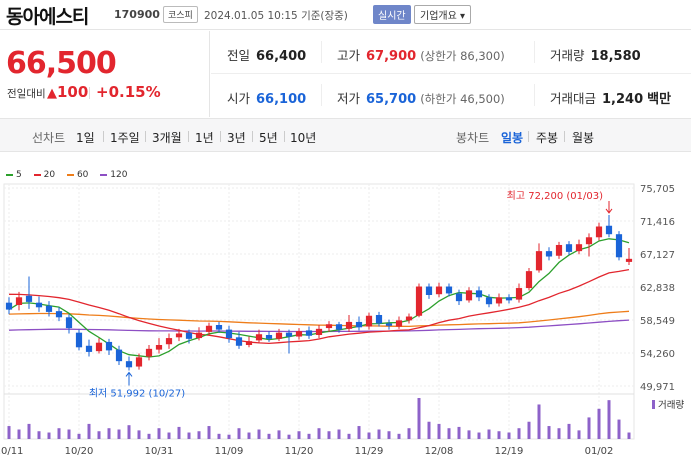 The image size is (691, 463). I want to click on realtime-button: 실시간, so click(392, 14).